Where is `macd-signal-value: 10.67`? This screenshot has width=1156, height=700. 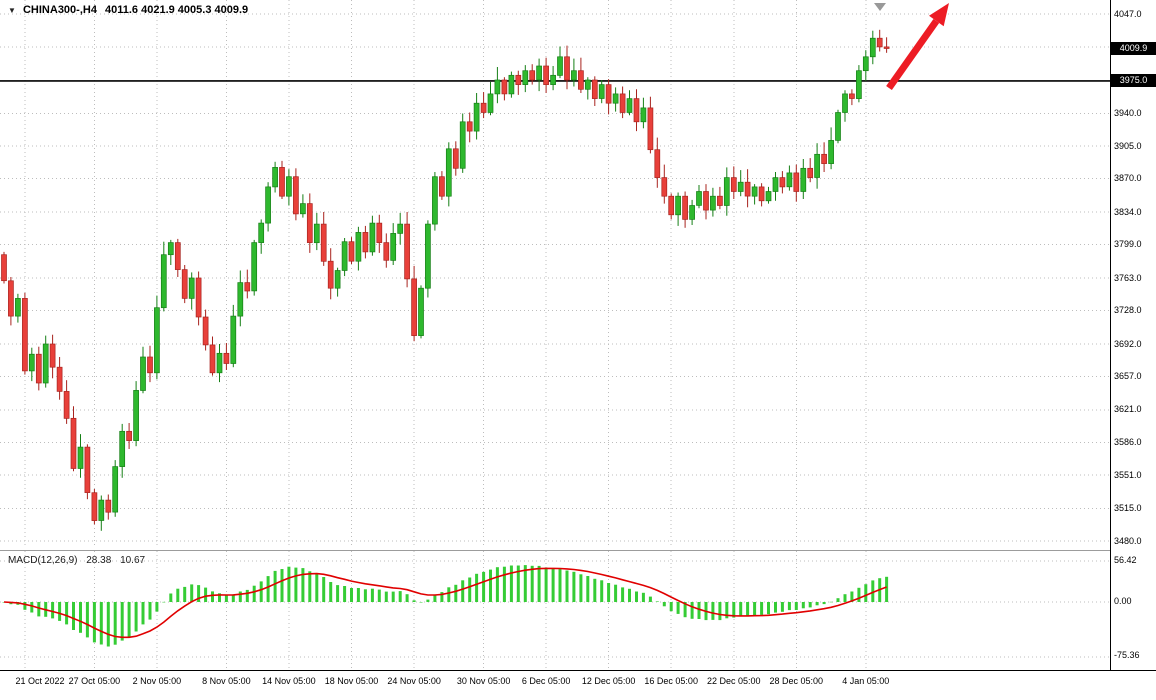
macd-signal-value: 10.67 is located at coordinates (133, 560).